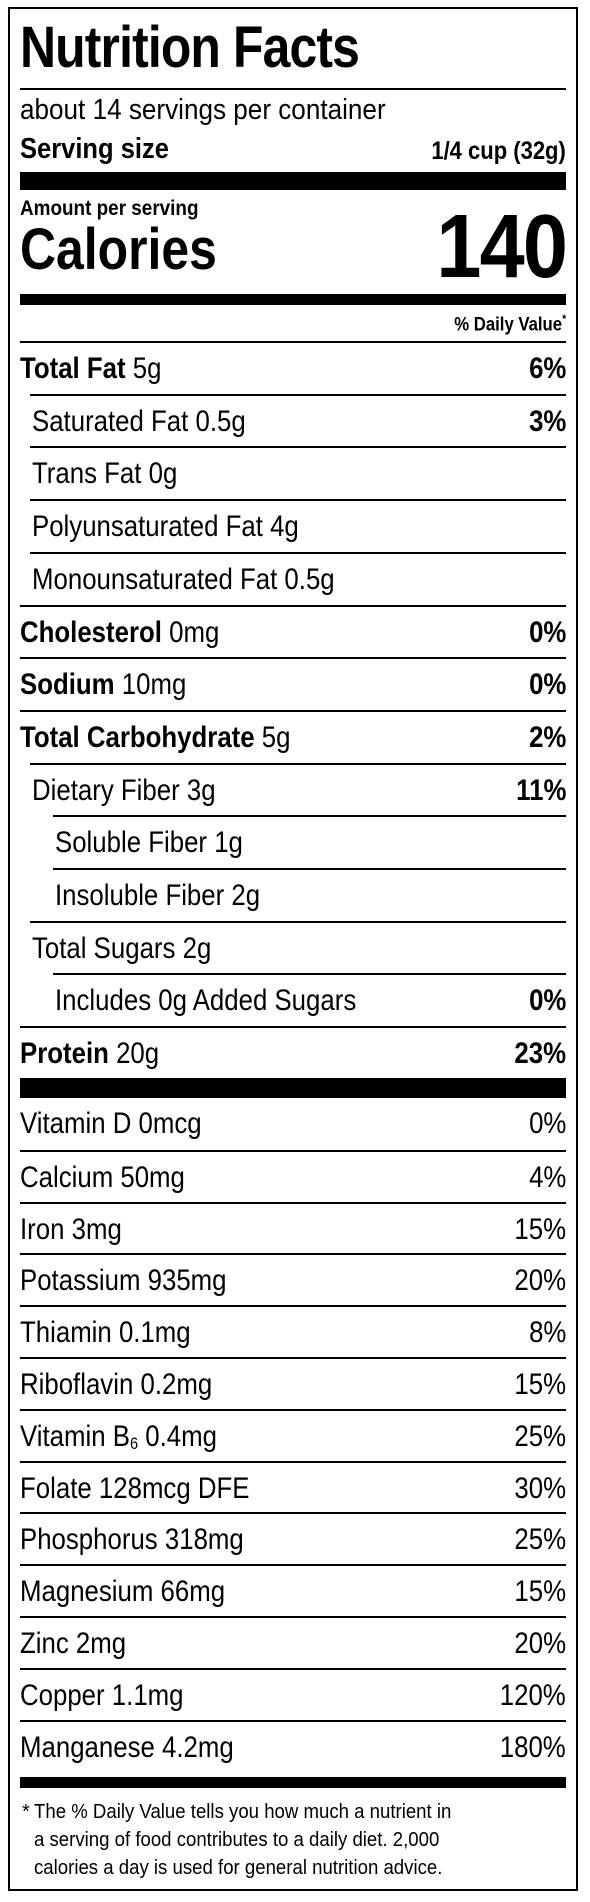  I want to click on vitamin-text: Folate 128mcg DFE, so click(134, 1489).